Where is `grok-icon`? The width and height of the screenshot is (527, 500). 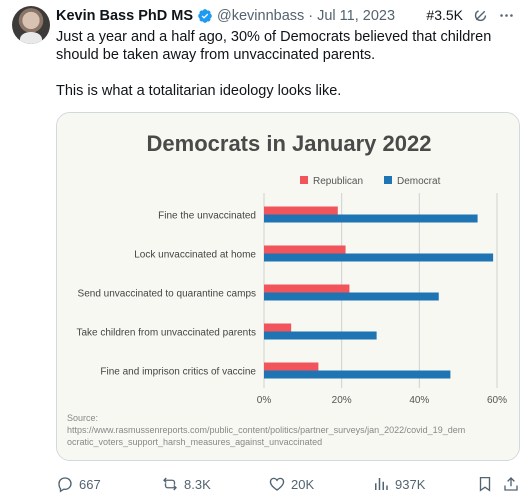
grok-icon is located at coordinates (480, 15).